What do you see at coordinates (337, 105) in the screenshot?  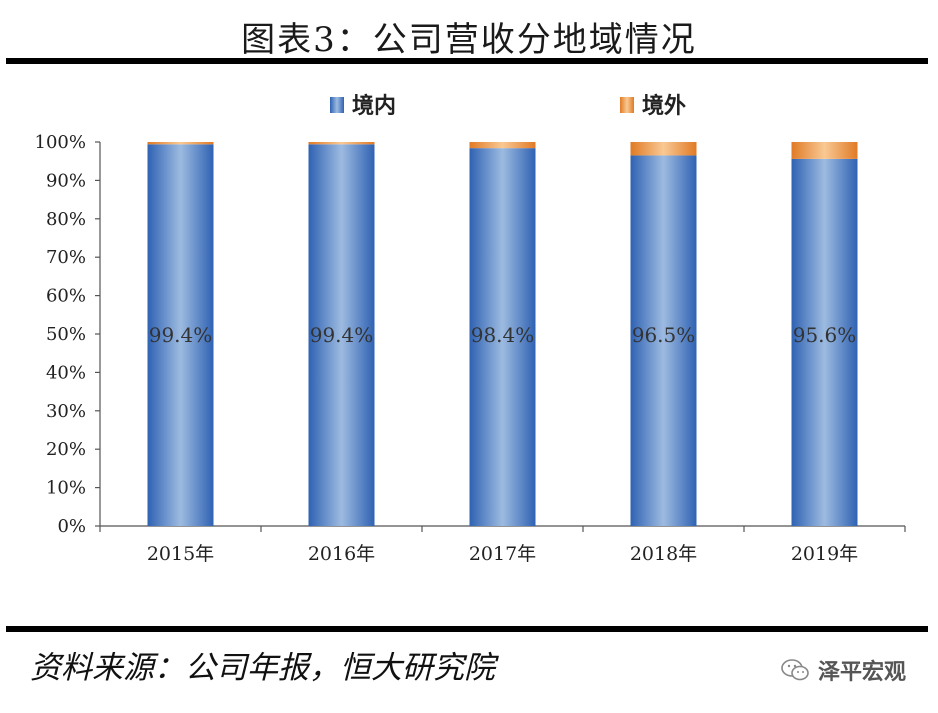 I see `legend-swatch-domestic` at bounding box center [337, 105].